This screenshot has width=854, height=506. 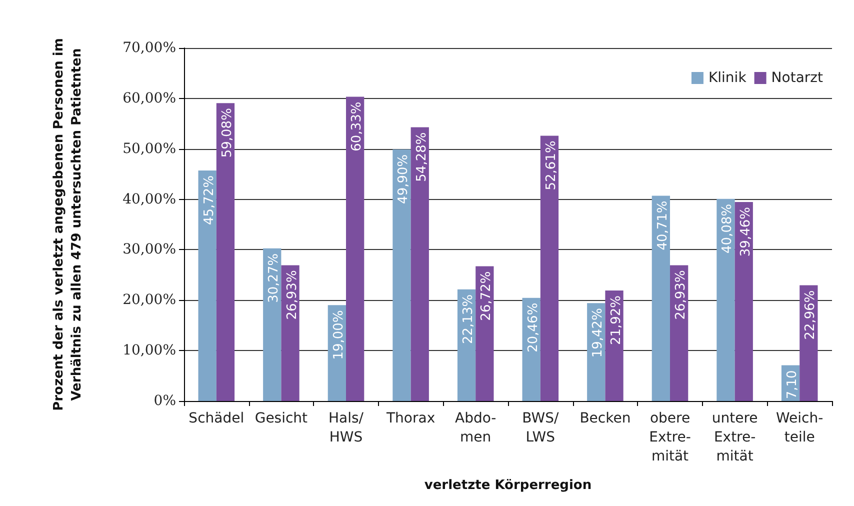 What do you see at coordinates (149, 98) in the screenshot?
I see `y-tick-label: 60,00%` at bounding box center [149, 98].